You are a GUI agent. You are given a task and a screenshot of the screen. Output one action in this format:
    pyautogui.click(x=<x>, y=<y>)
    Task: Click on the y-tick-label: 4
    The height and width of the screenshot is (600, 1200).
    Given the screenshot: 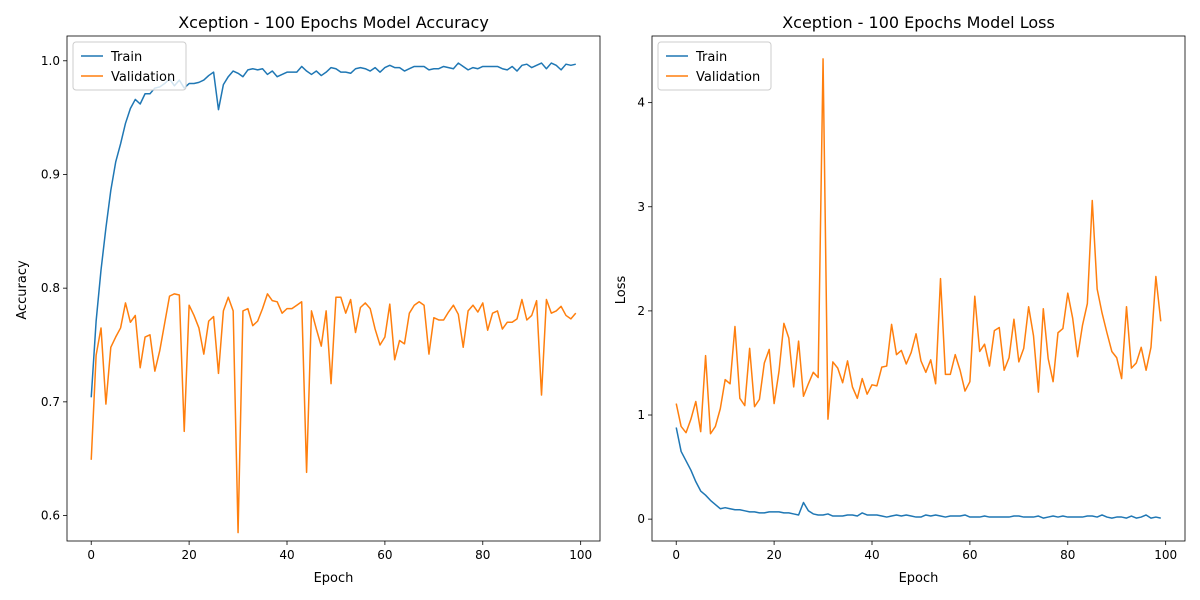 What is the action you would take?
    pyautogui.click(x=641, y=103)
    